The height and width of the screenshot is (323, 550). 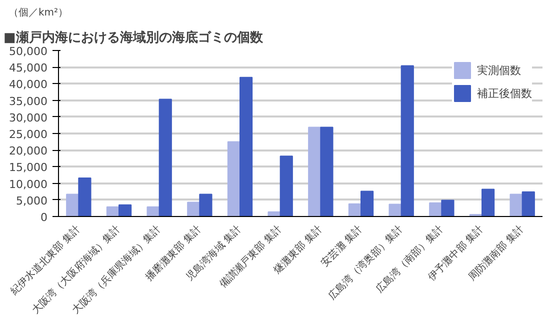 I want to click on y-tick-label: 25,000, so click(x=28, y=134).